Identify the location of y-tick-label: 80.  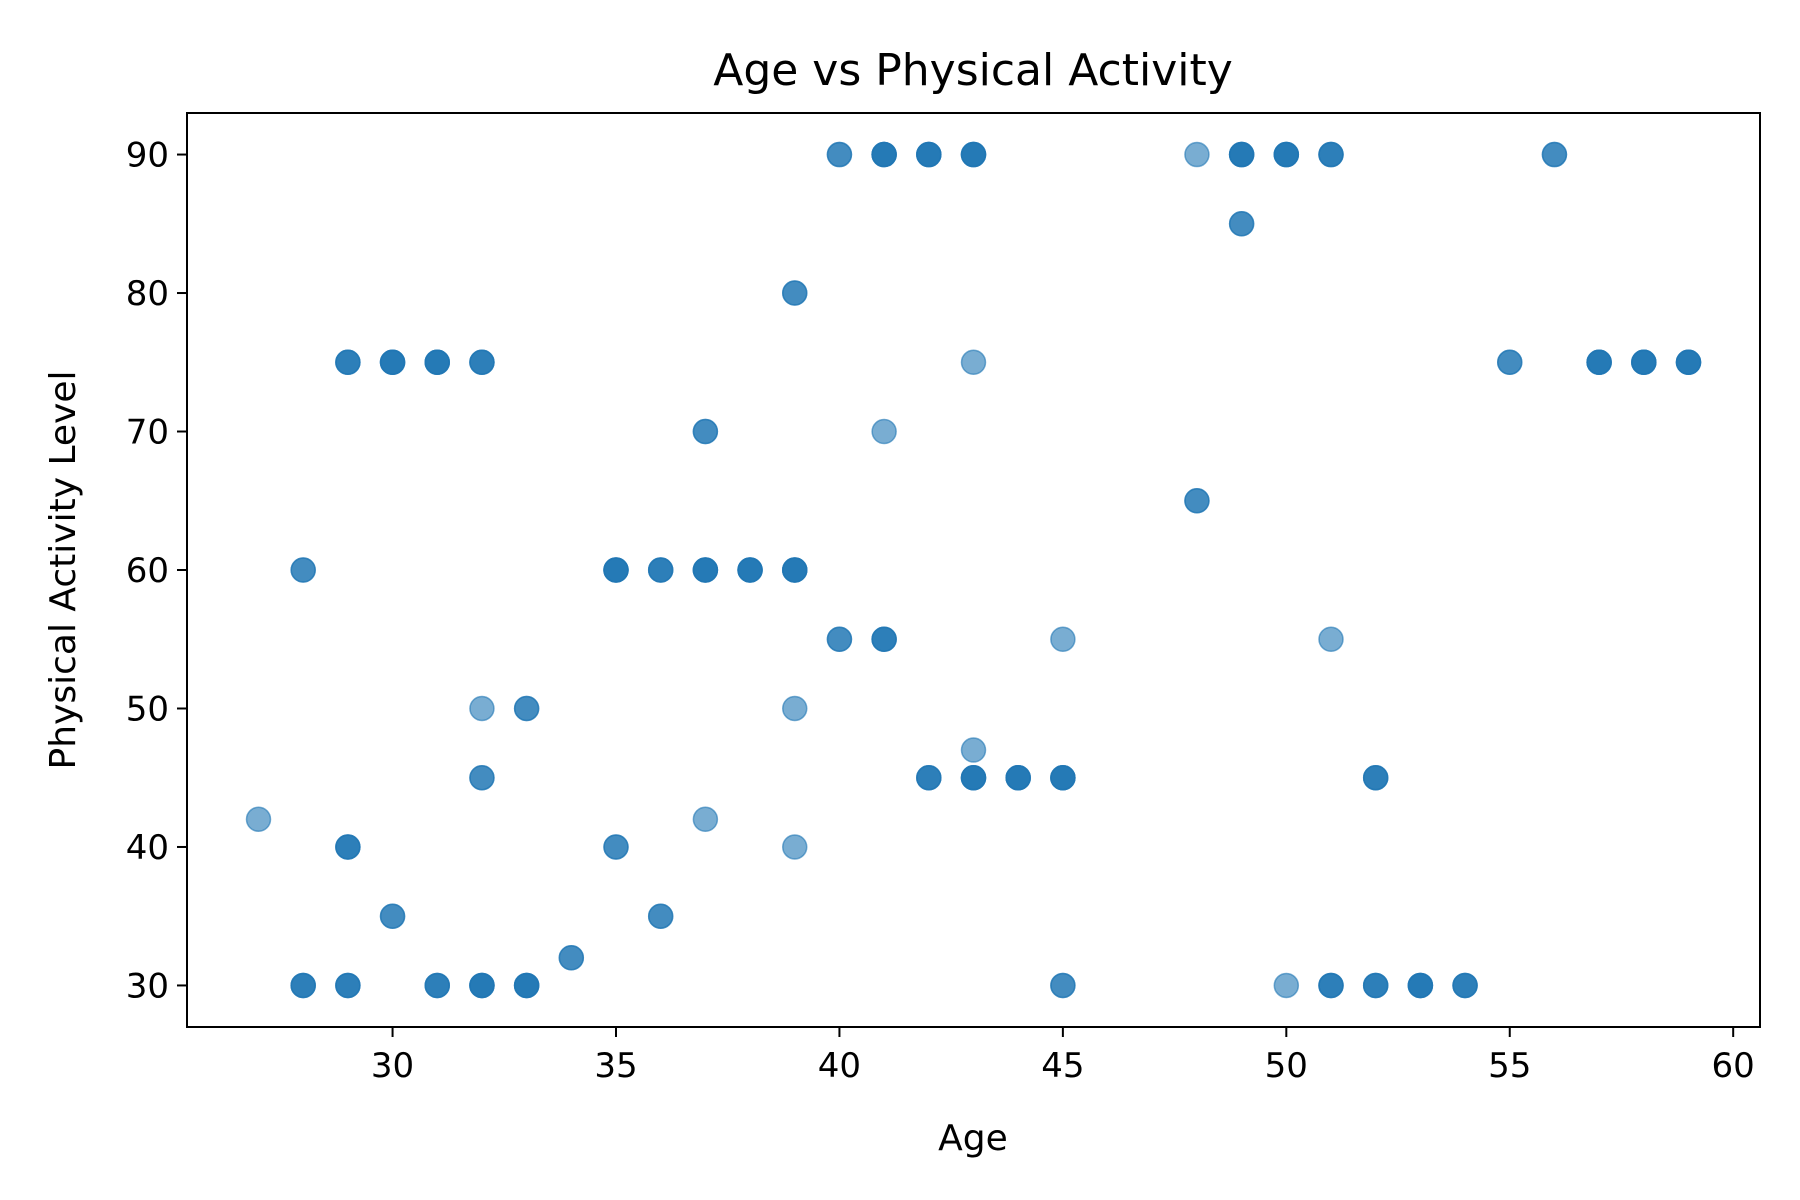
(147, 294).